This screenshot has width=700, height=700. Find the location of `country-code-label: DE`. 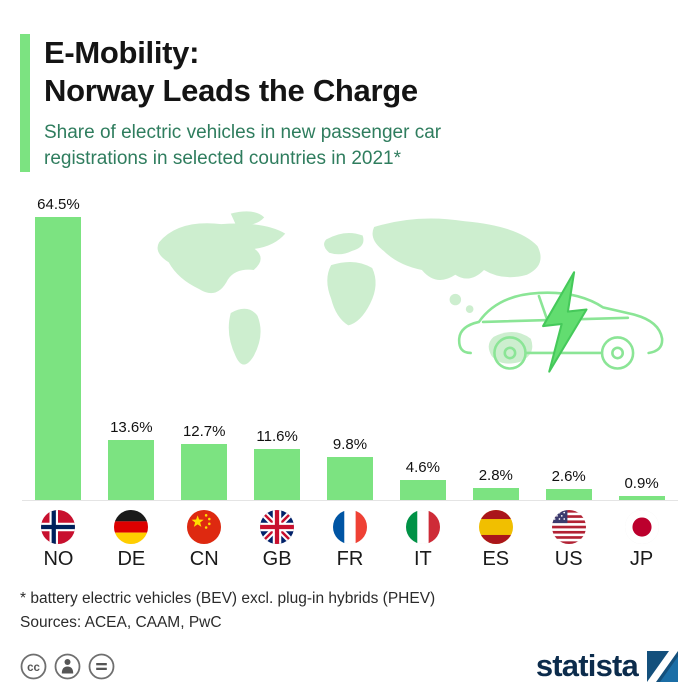

country-code-label: DE is located at coordinates (131, 559).